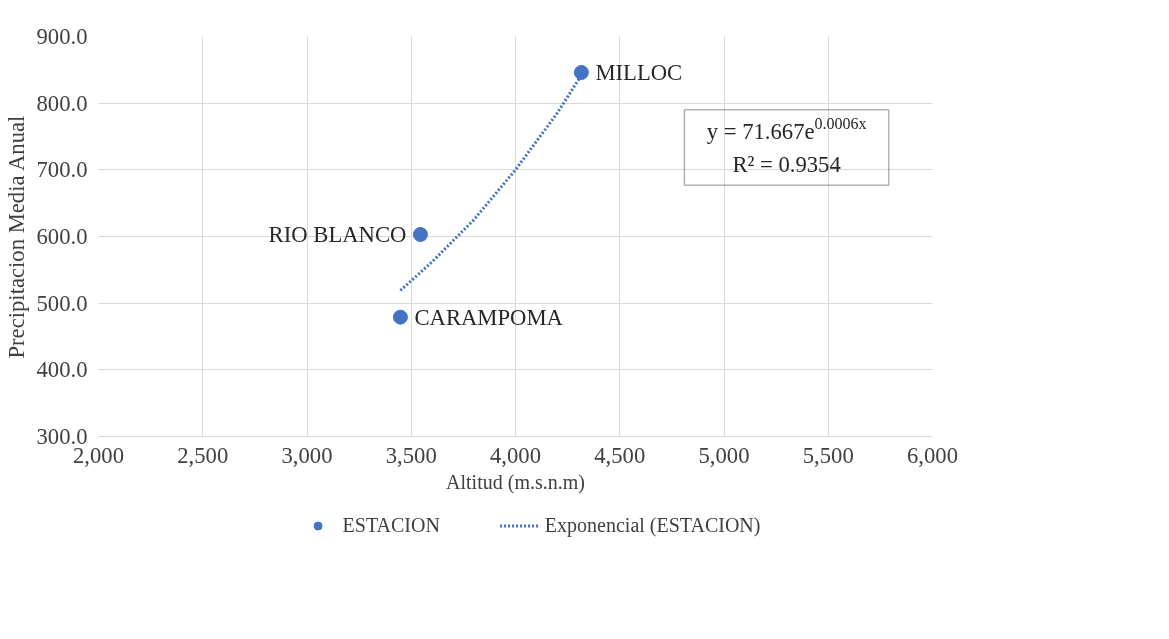 The image size is (1169, 639). I want to click on y-tick-label: 600.0, so click(62, 236).